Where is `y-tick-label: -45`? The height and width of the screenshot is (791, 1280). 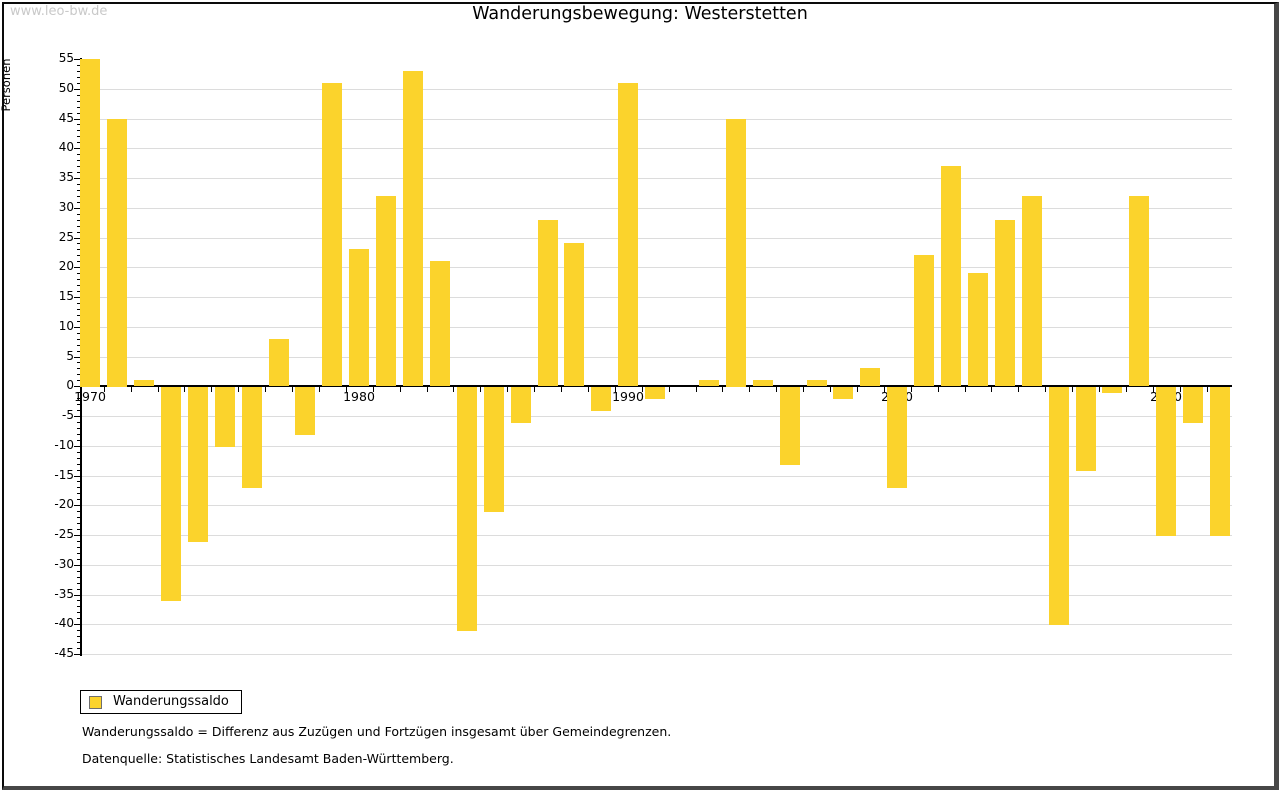 y-tick-label: -45 is located at coordinates (64, 653).